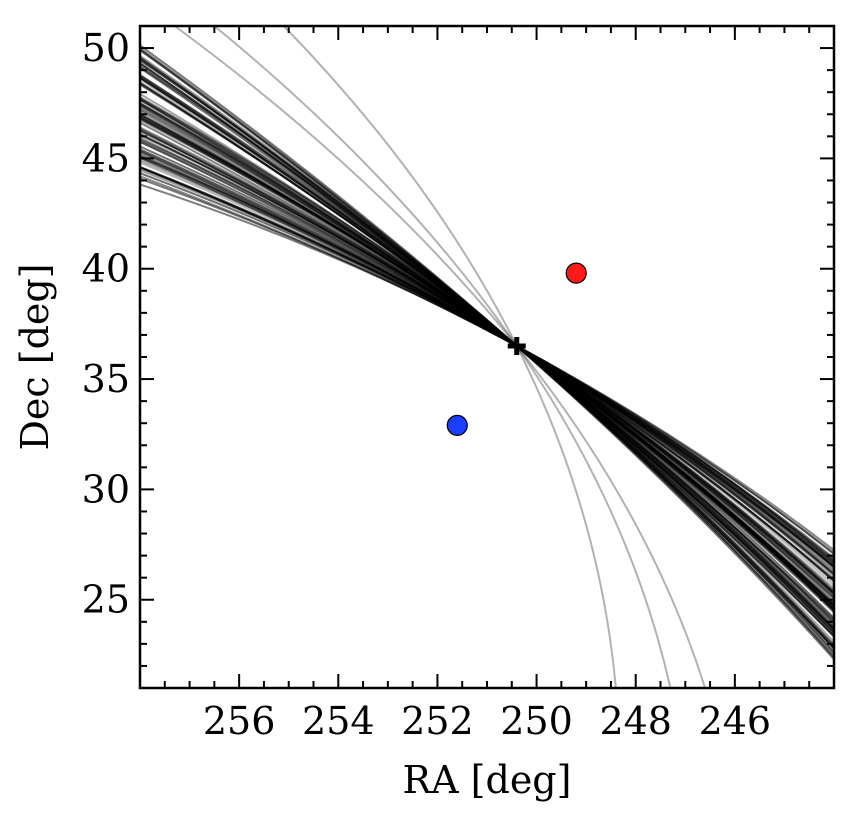  What do you see at coordinates (437, 721) in the screenshot?
I see `x-tick-label: 252` at bounding box center [437, 721].